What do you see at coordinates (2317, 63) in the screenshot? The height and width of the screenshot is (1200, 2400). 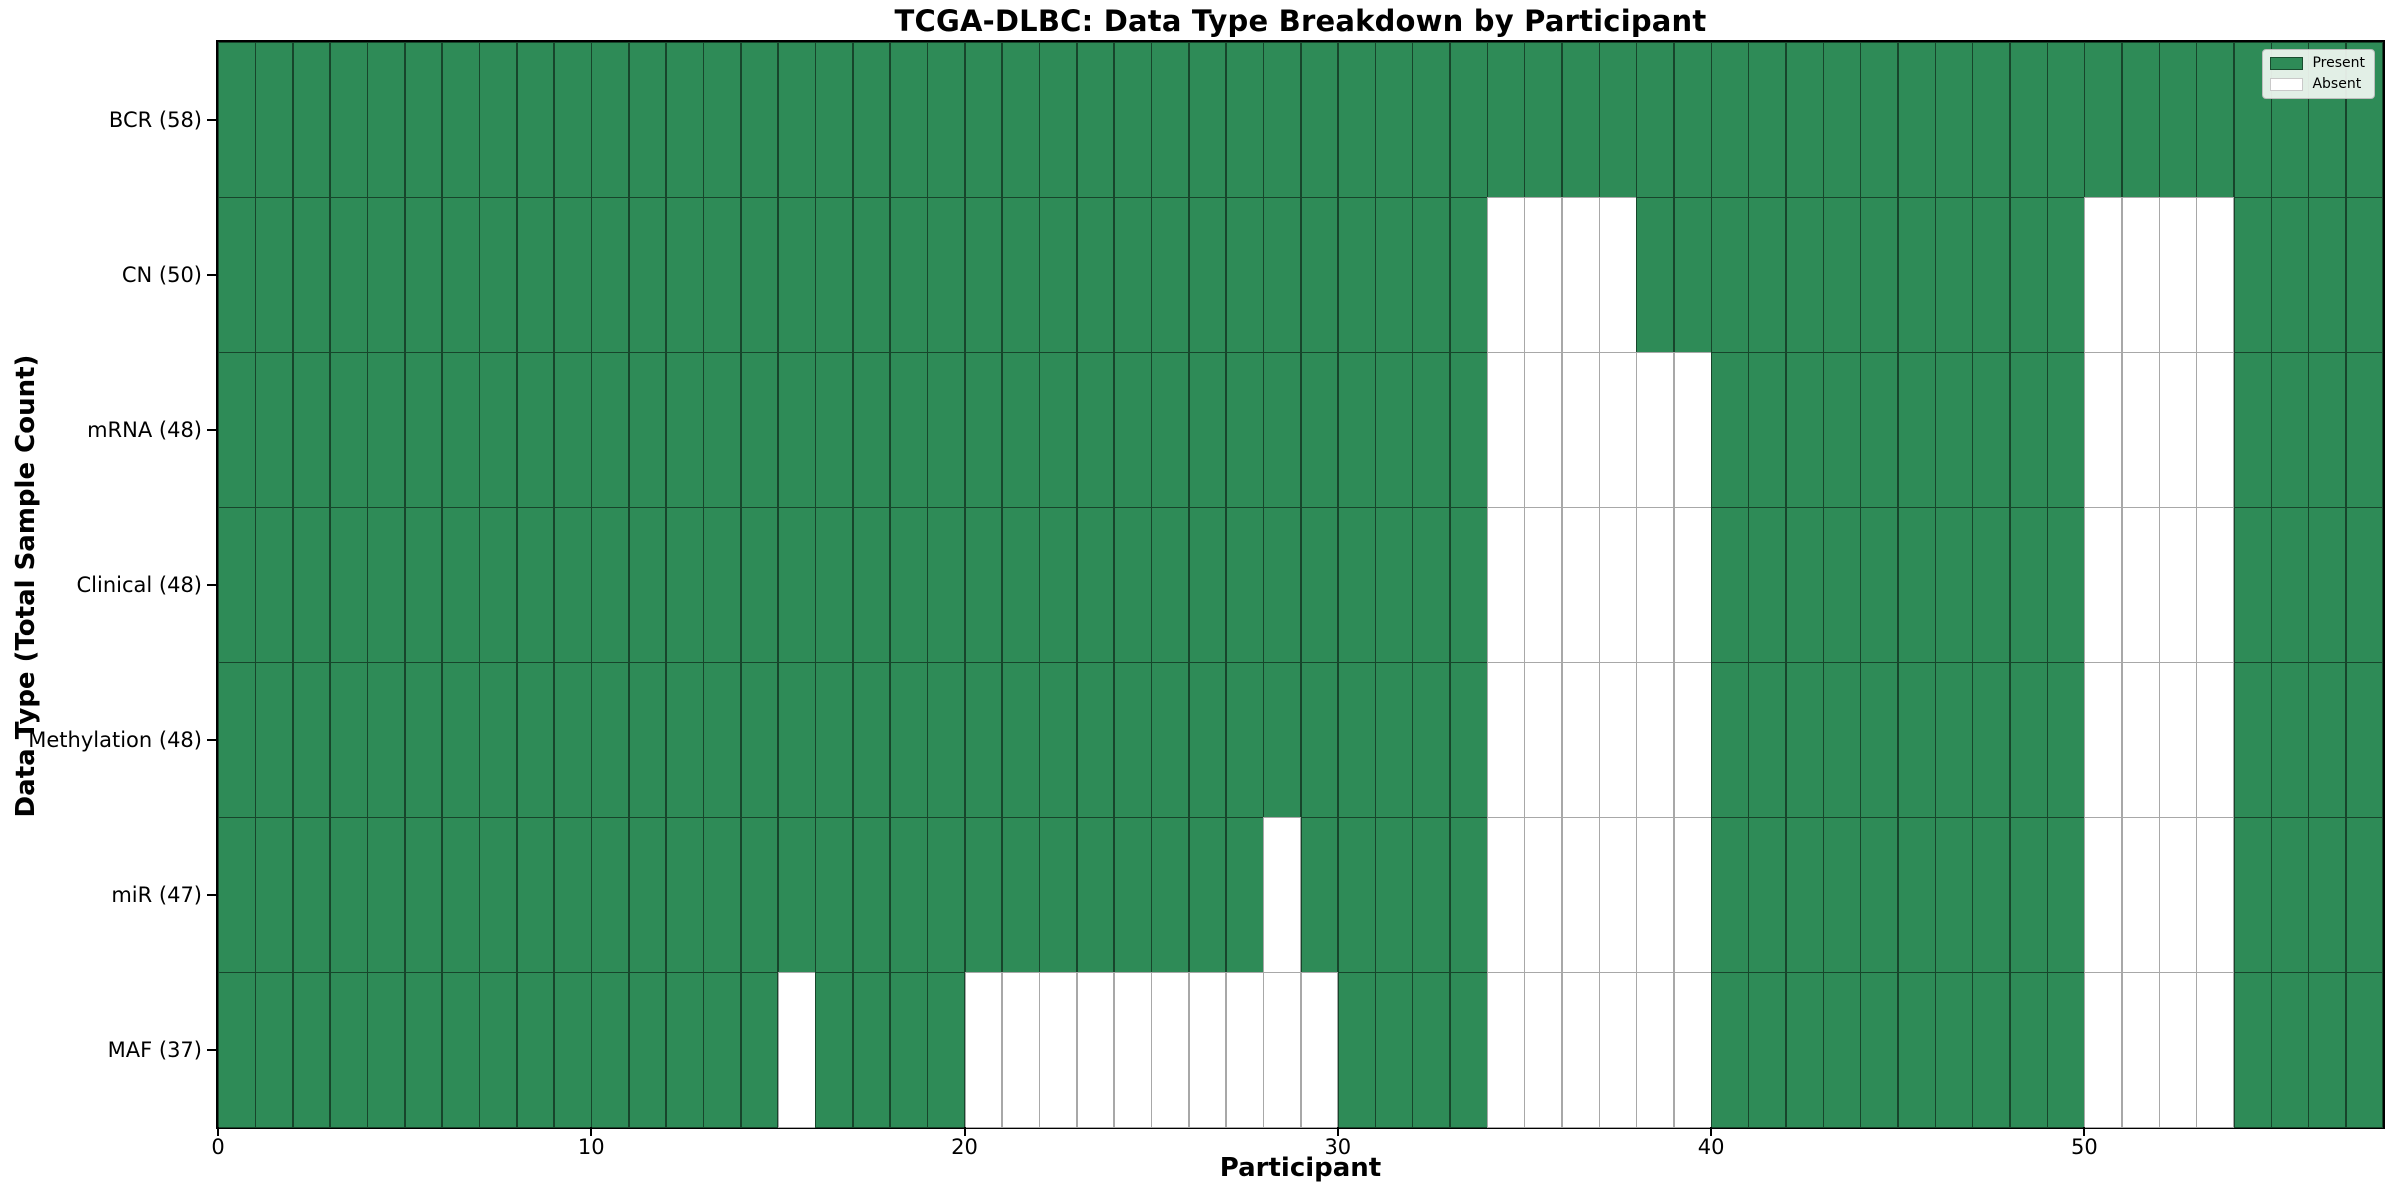 I see `legend-entry-present: Present` at bounding box center [2317, 63].